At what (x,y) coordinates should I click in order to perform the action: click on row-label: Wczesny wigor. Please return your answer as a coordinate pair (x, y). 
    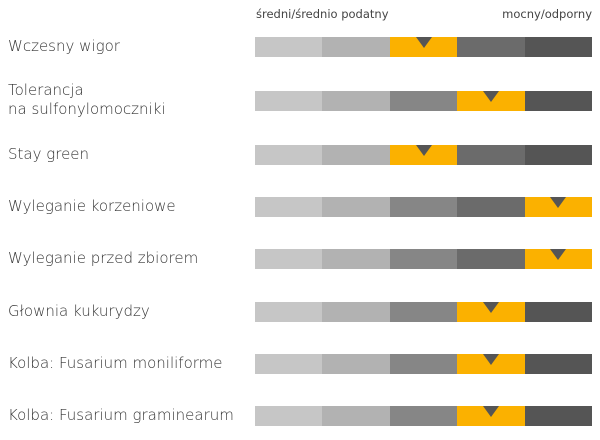
    Looking at the image, I should click on (64, 45).